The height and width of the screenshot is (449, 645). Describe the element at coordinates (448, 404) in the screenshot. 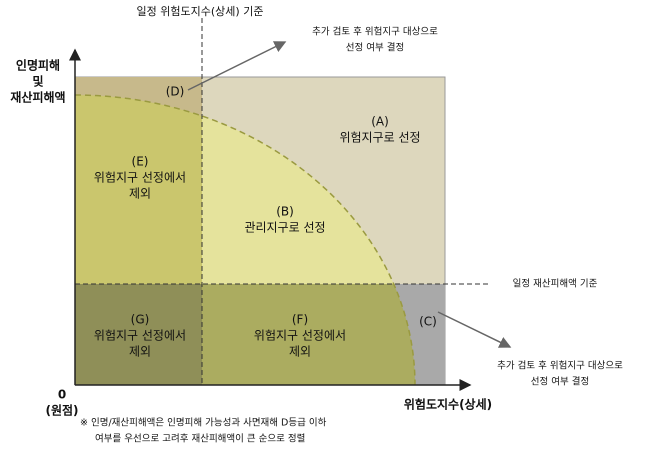

I see `x-axis-label: 위험도지수(상세)` at that location.